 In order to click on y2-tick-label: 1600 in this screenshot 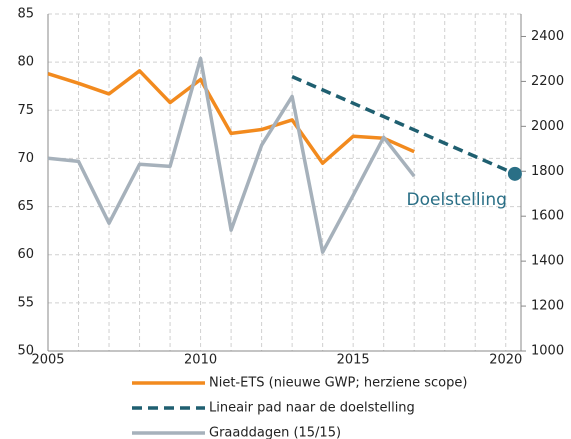, I will do `click(547, 216)`.